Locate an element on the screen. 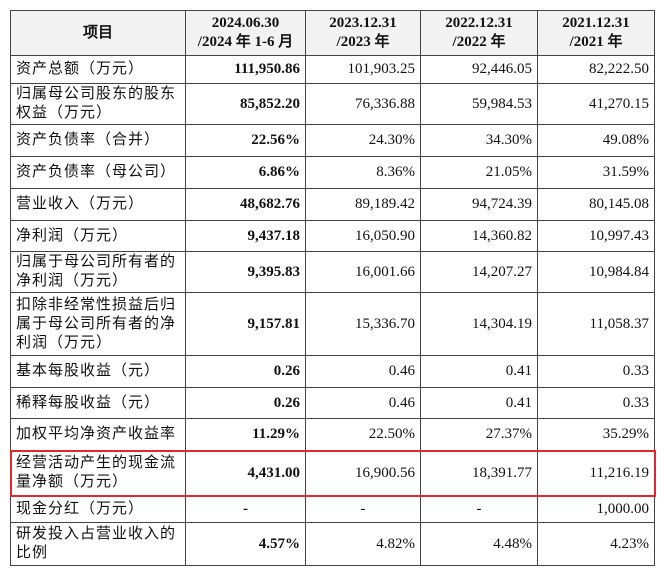 This screenshot has width=664, height=570. value-cell: 85,852.20 is located at coordinates (245, 104).